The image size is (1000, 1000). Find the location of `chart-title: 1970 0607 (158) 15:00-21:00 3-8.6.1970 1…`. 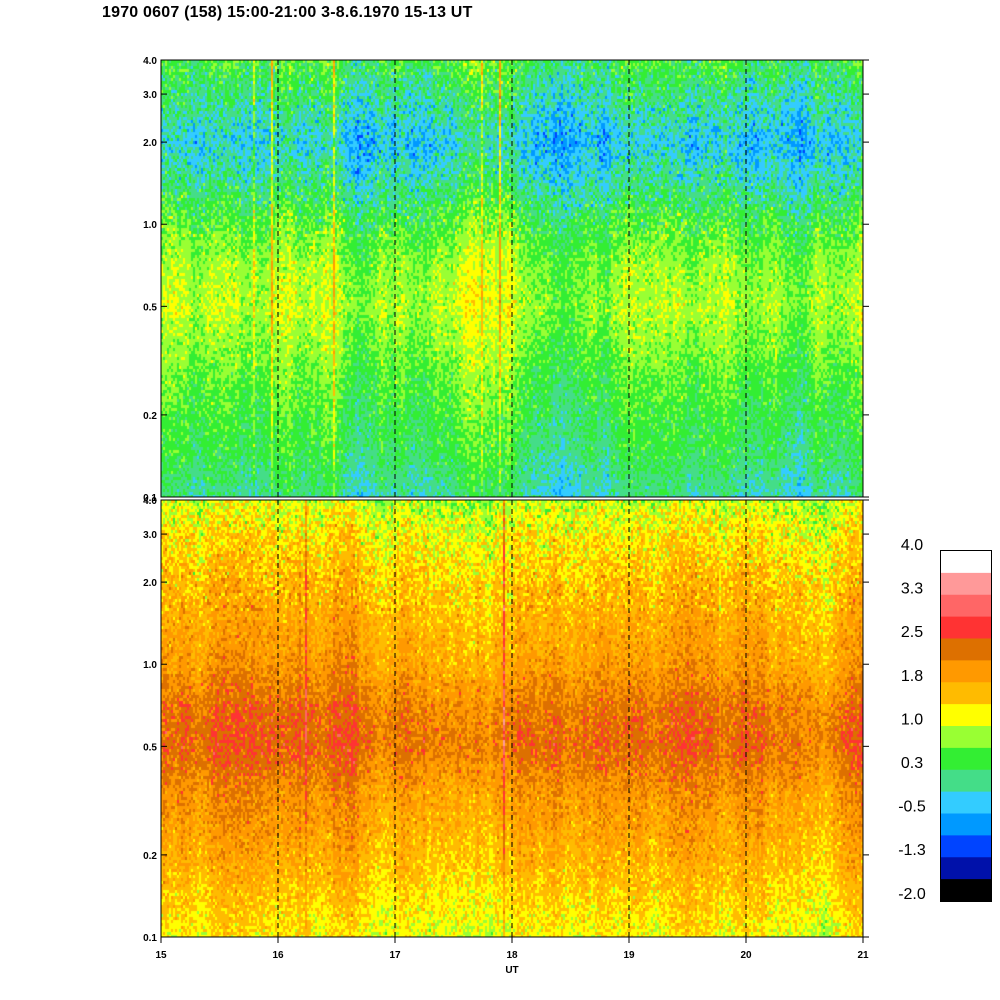

chart-title: 1970 0607 (158) 15:00-21:00 3-8.6.1970 1… is located at coordinates (287, 12).